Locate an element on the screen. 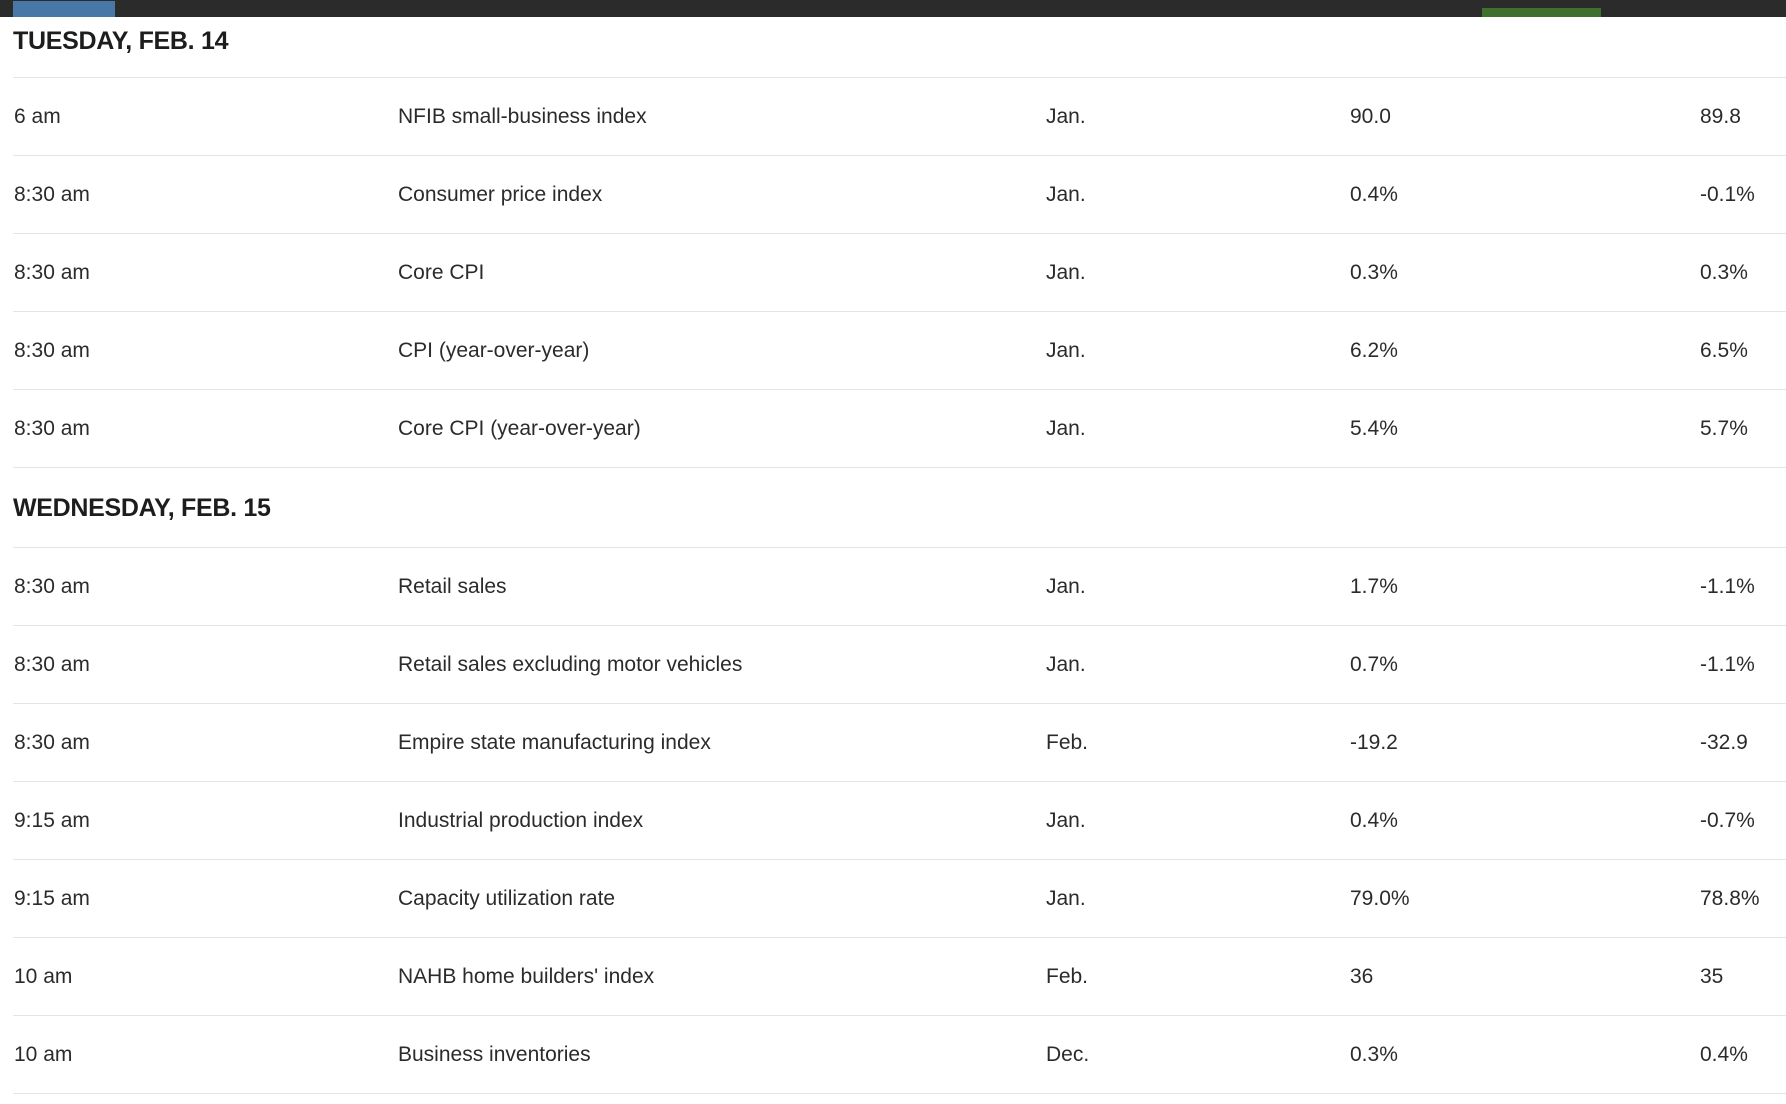  report-cell: NFIB small-business index is located at coordinates (522, 116).